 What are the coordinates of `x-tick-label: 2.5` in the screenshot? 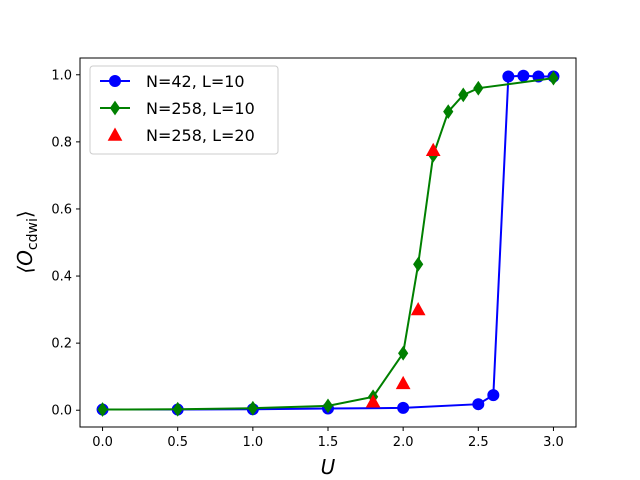 It's located at (478, 442).